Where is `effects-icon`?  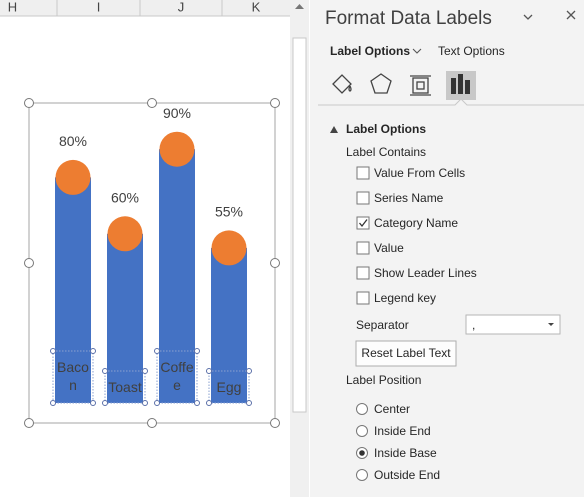 effects-icon is located at coordinates (381, 83).